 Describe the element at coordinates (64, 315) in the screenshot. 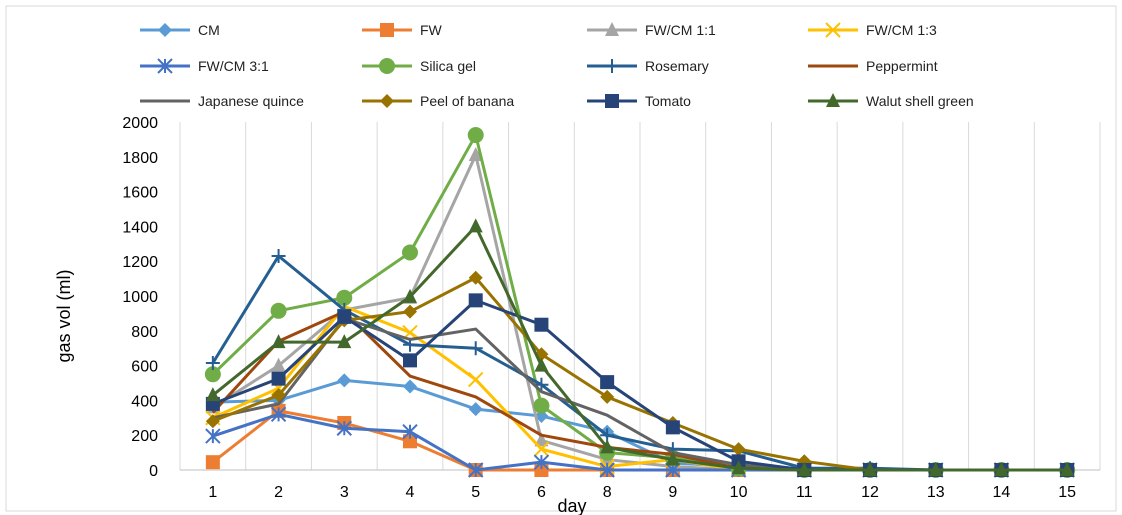

I see `y-axis-title: gas vol (ml)` at that location.